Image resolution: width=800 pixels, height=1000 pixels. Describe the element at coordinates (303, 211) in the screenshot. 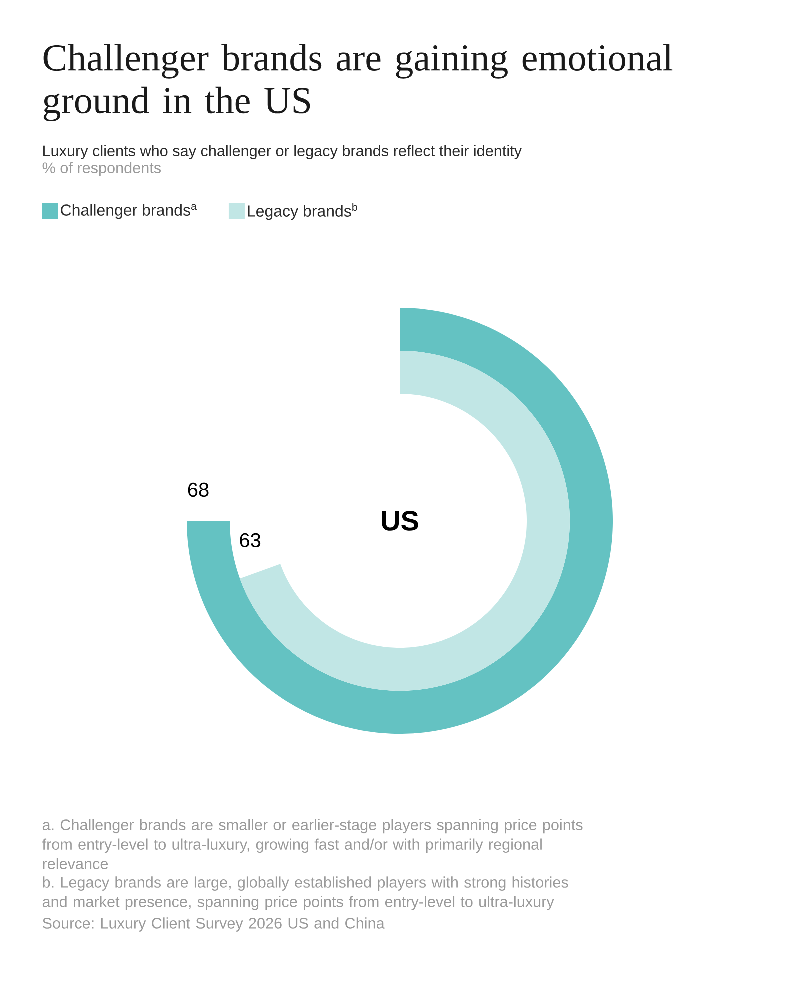

I see `legend-label: Legacy brands$^{b}$` at that location.